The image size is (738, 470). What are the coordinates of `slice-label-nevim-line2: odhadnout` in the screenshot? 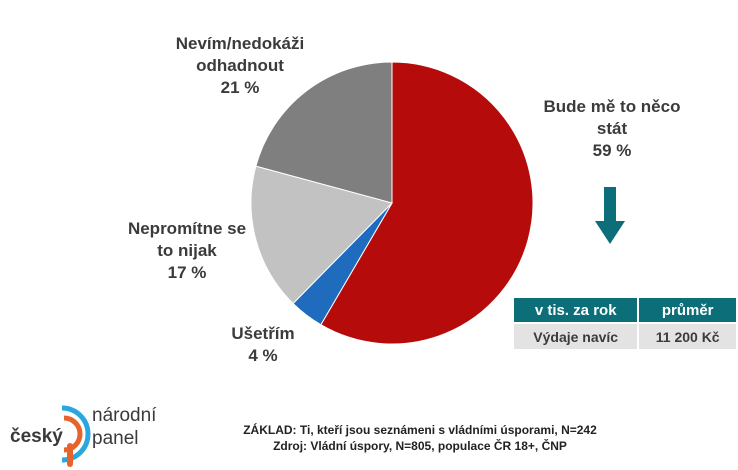 It's located at (240, 65).